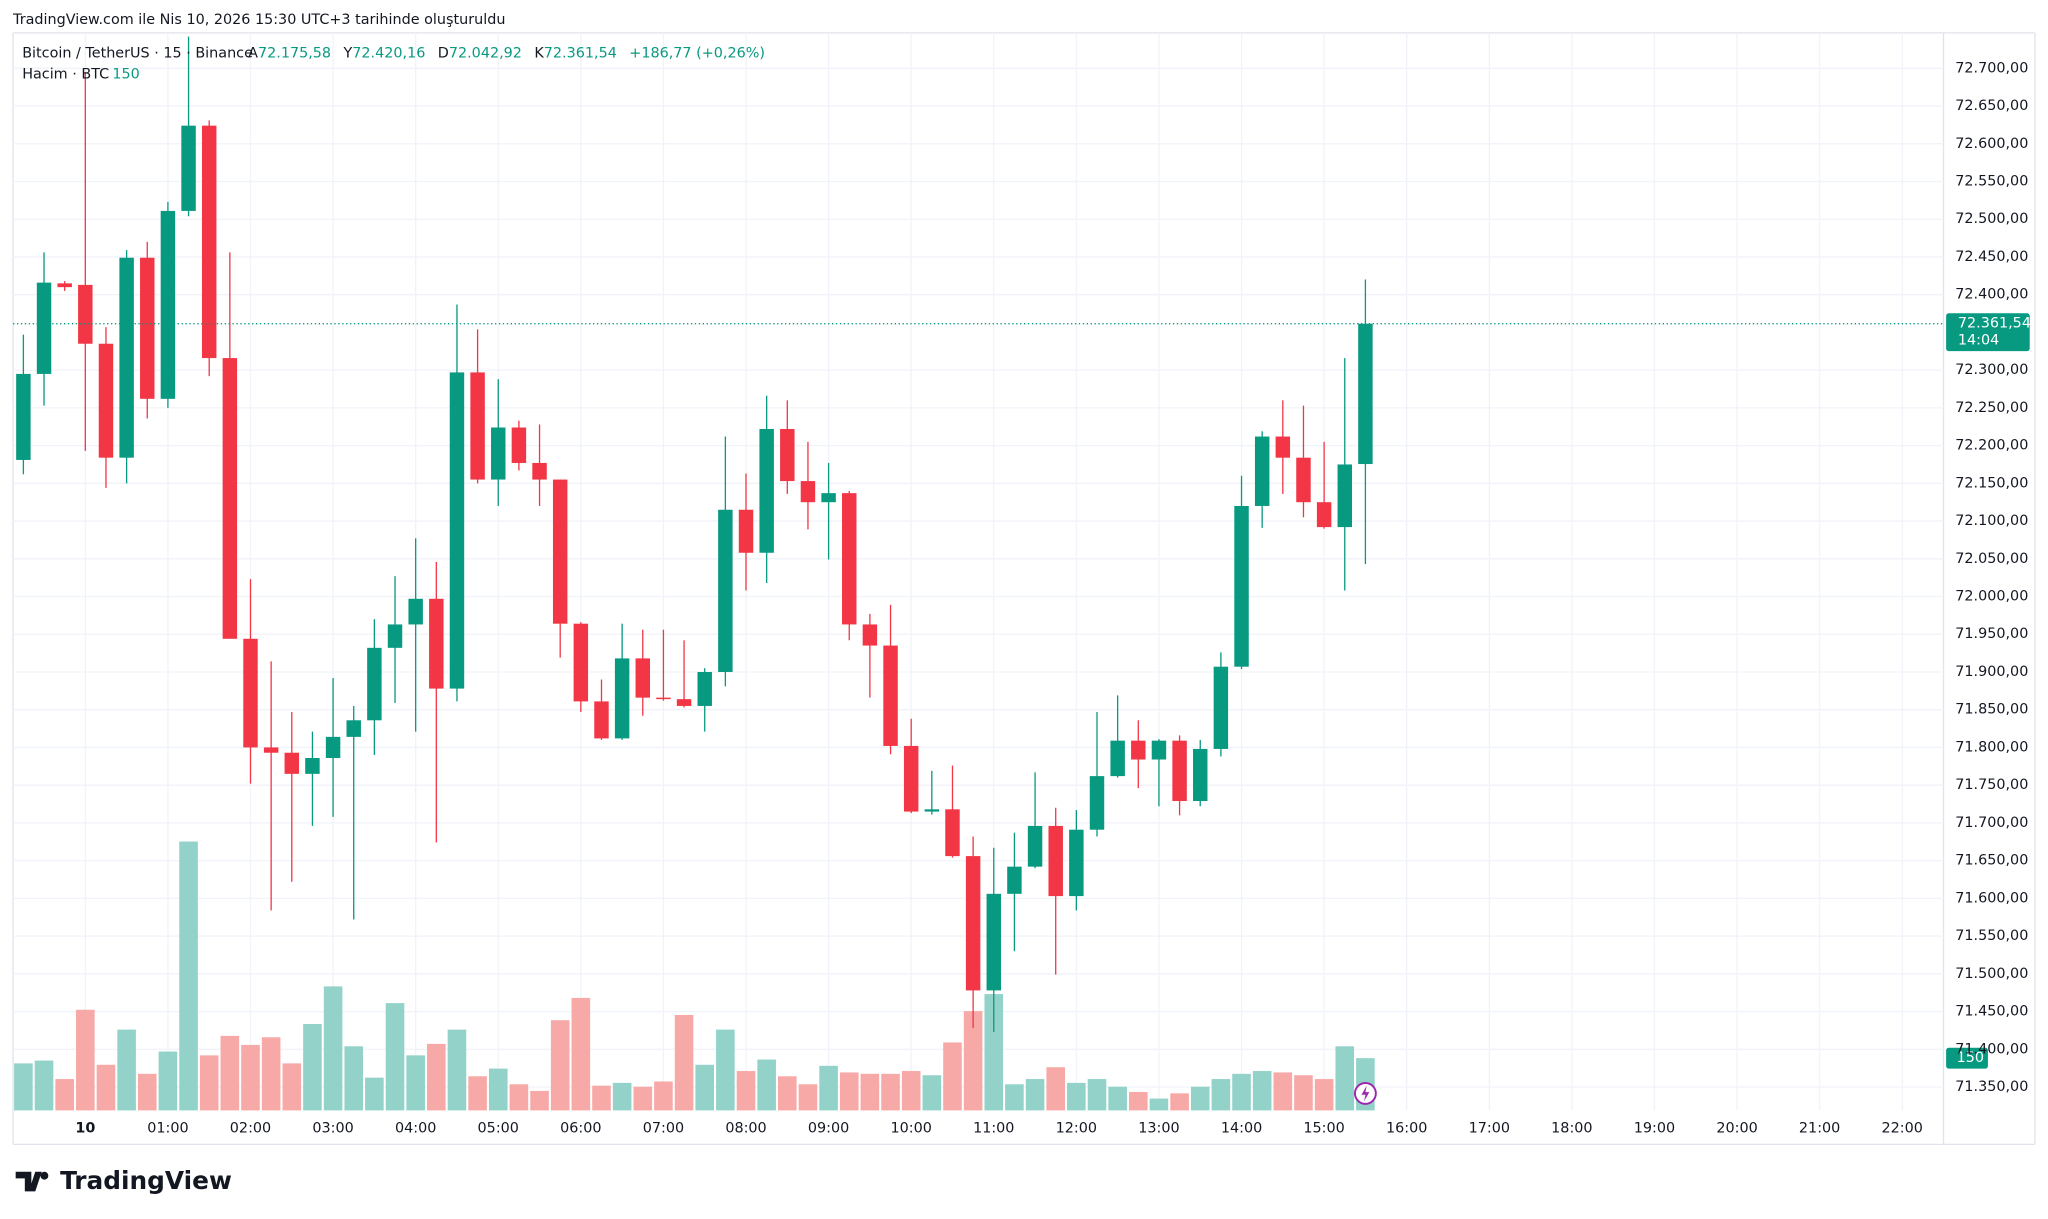  Describe the element at coordinates (348, 54) in the screenshot. I see `label: Y` at that location.